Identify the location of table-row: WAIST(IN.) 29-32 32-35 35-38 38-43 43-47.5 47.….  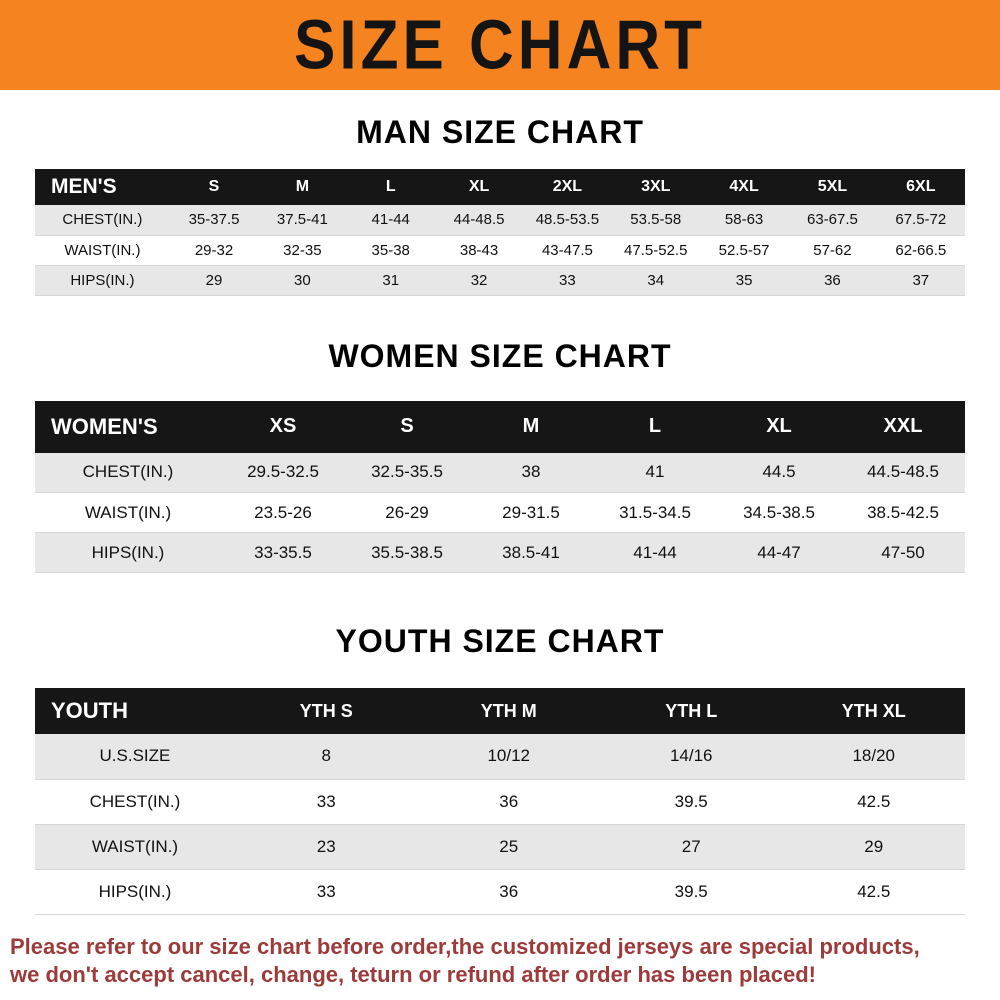
(500, 250).